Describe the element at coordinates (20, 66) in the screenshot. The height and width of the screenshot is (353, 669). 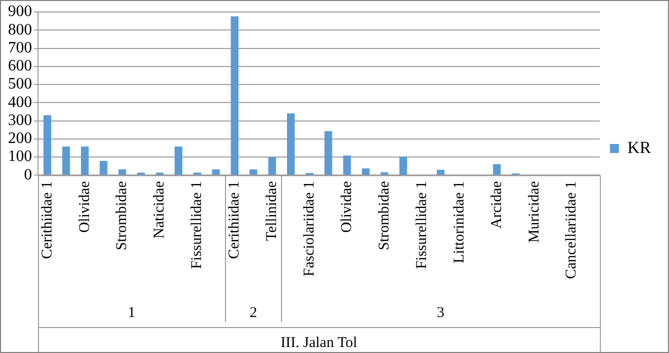
I see `y-tick-label: 600` at that location.